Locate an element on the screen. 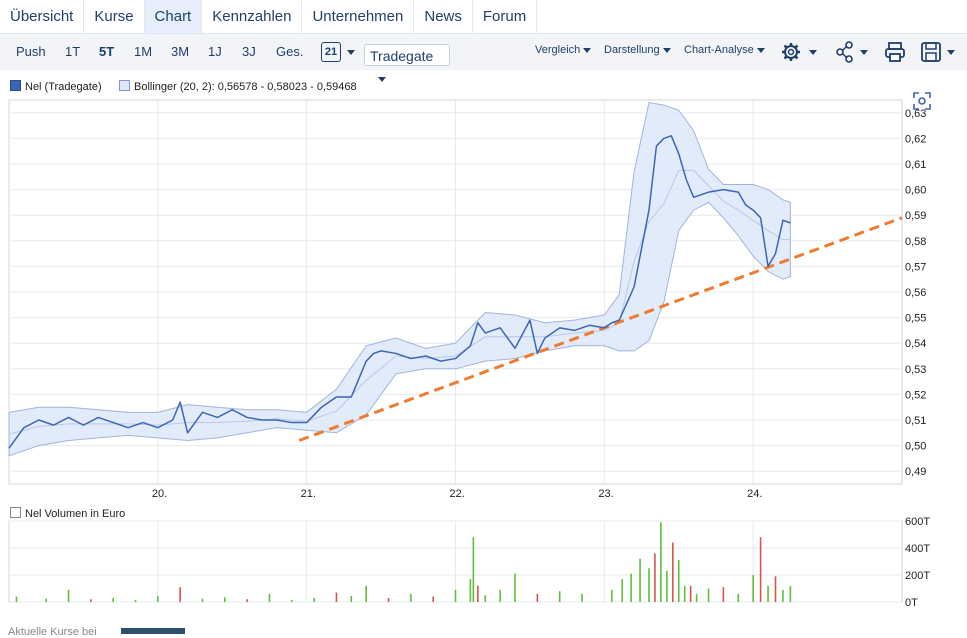  y-tick-label: 0,54 is located at coordinates (915, 344).